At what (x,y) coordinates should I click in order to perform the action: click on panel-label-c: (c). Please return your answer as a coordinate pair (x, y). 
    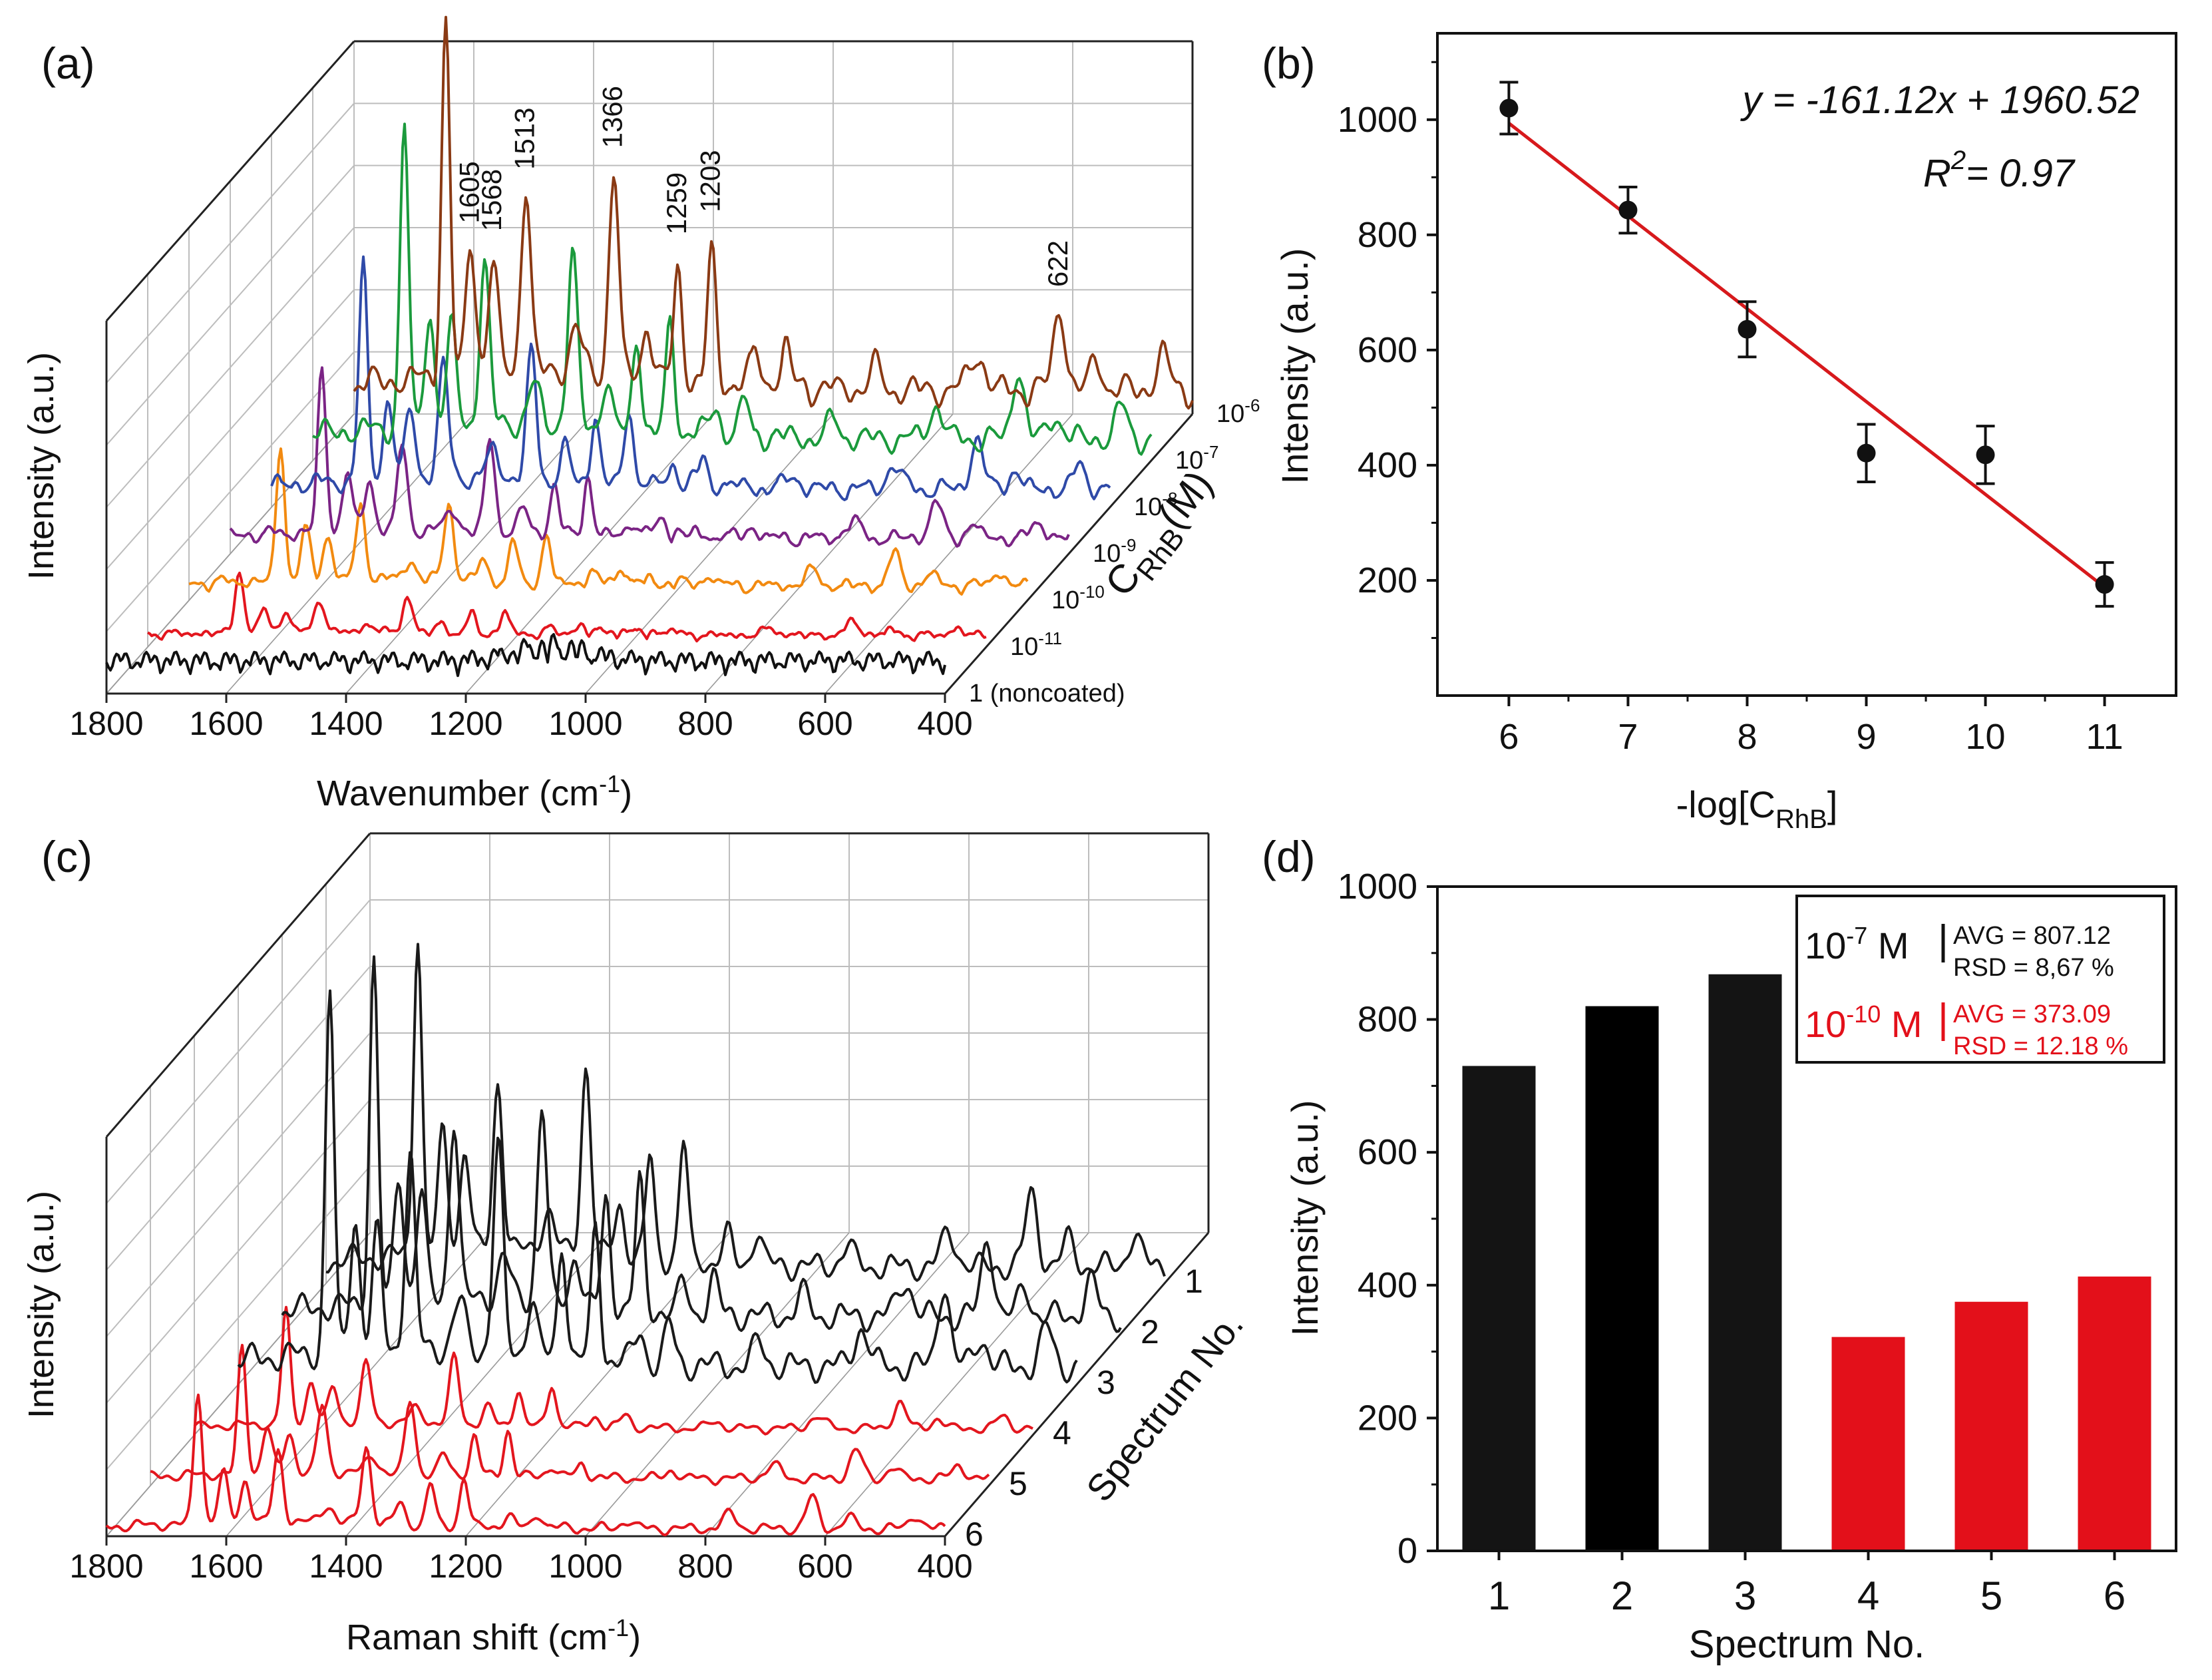
    Looking at the image, I should click on (66, 856).